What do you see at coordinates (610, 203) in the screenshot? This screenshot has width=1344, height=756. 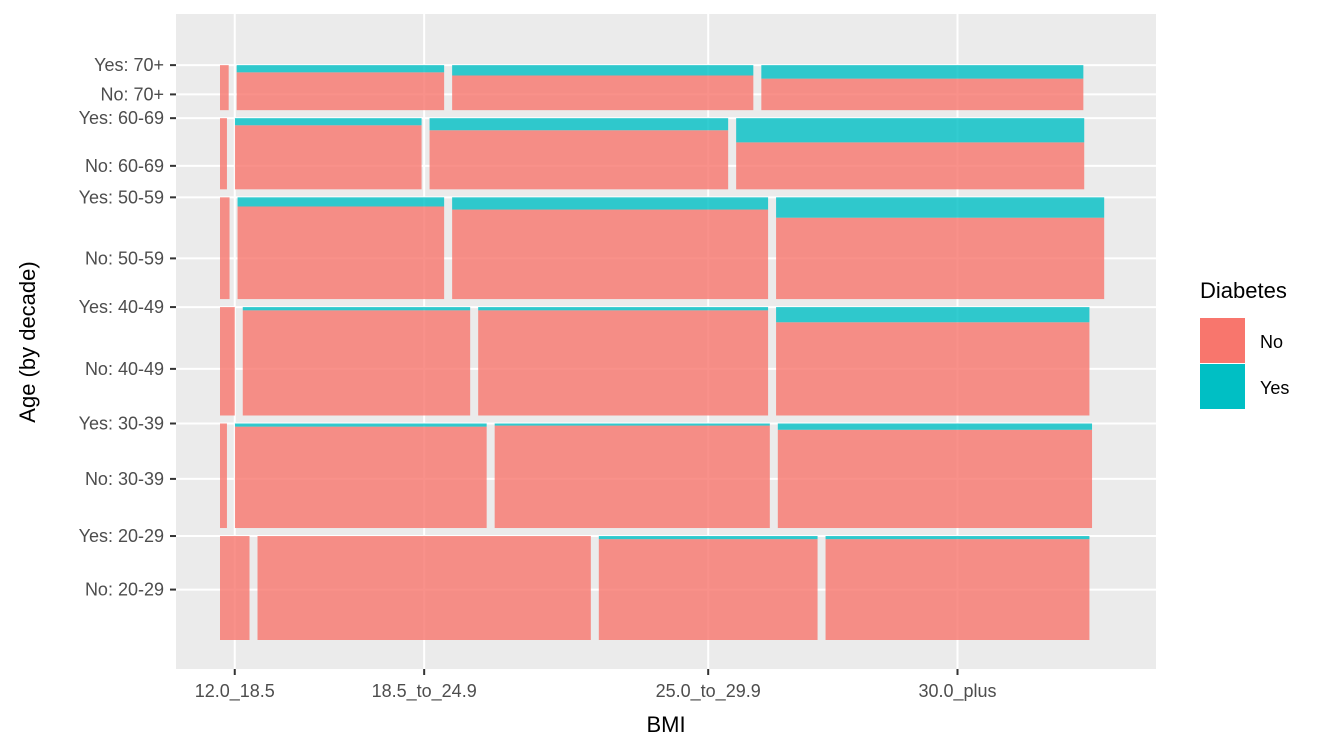 I see `tile-yes-50-59-bmi2` at bounding box center [610, 203].